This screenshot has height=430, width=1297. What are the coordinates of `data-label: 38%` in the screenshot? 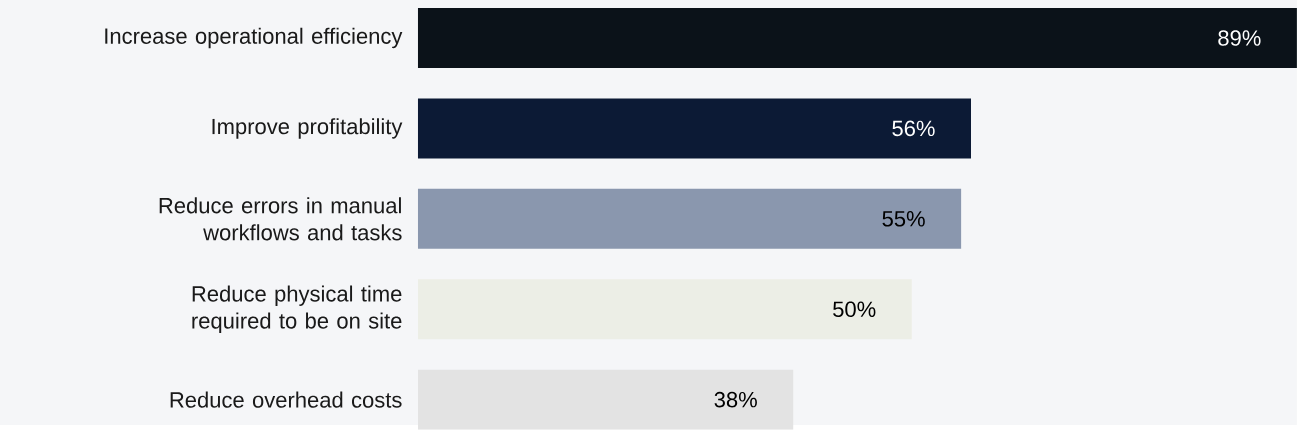 It's located at (735, 400).